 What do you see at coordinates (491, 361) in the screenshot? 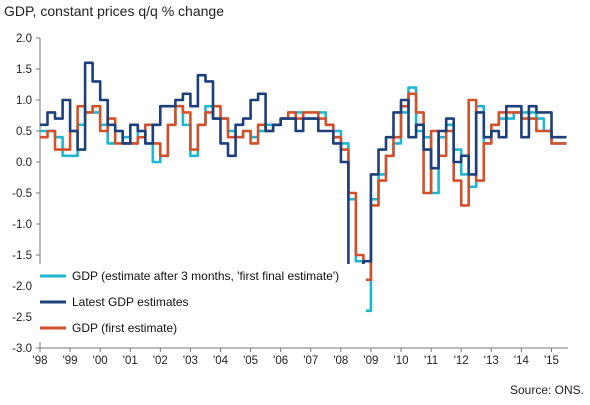
I see `x-tick-label: '13` at bounding box center [491, 361].